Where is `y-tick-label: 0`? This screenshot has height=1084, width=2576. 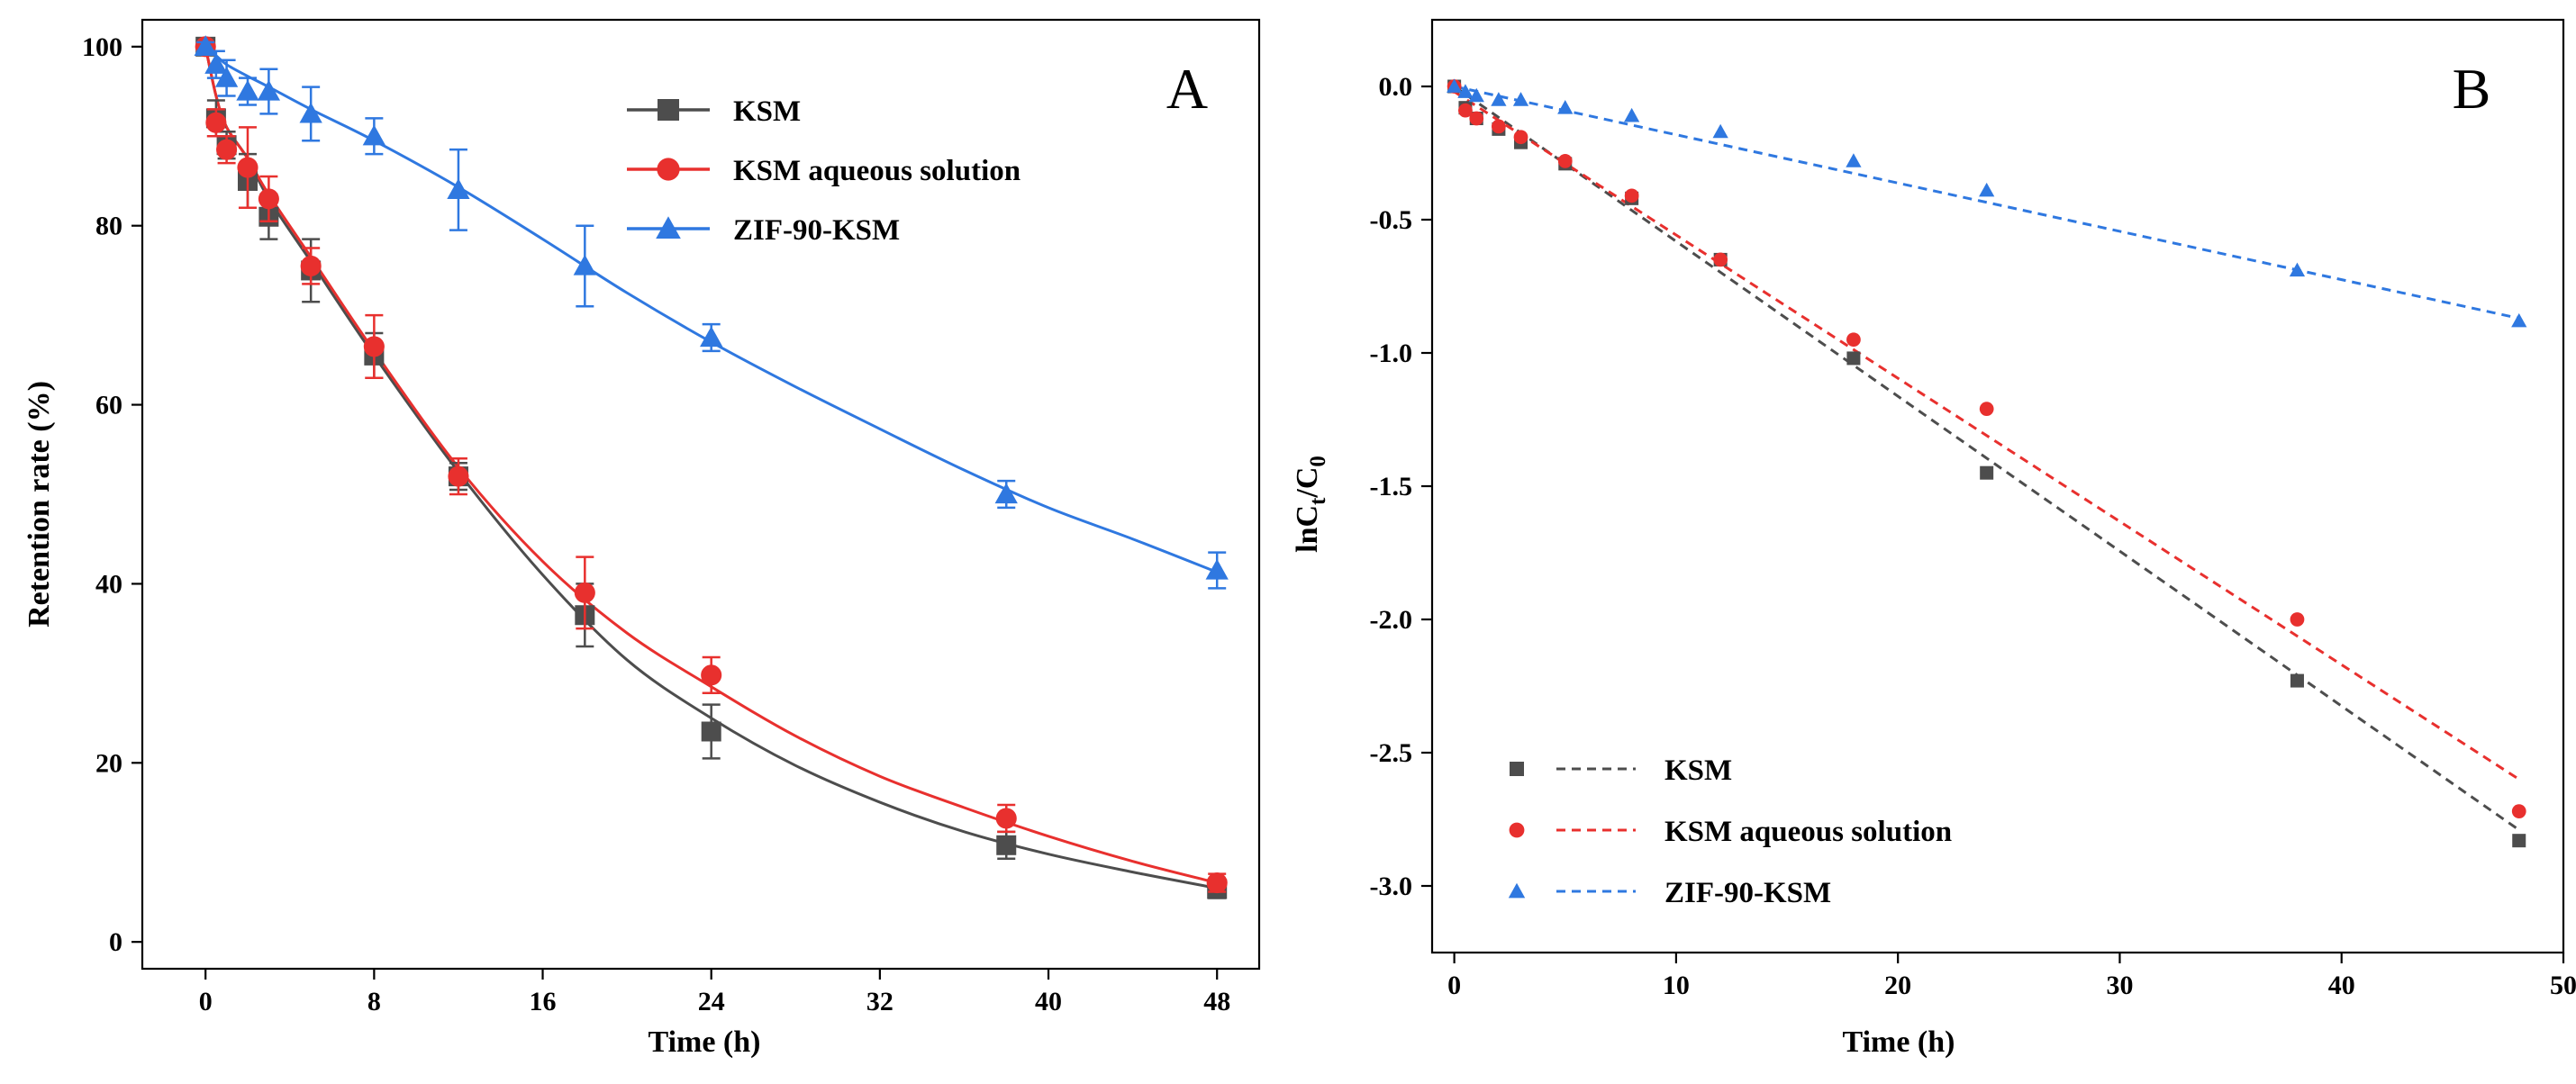
y-tick-label: 0 is located at coordinates (115, 942).